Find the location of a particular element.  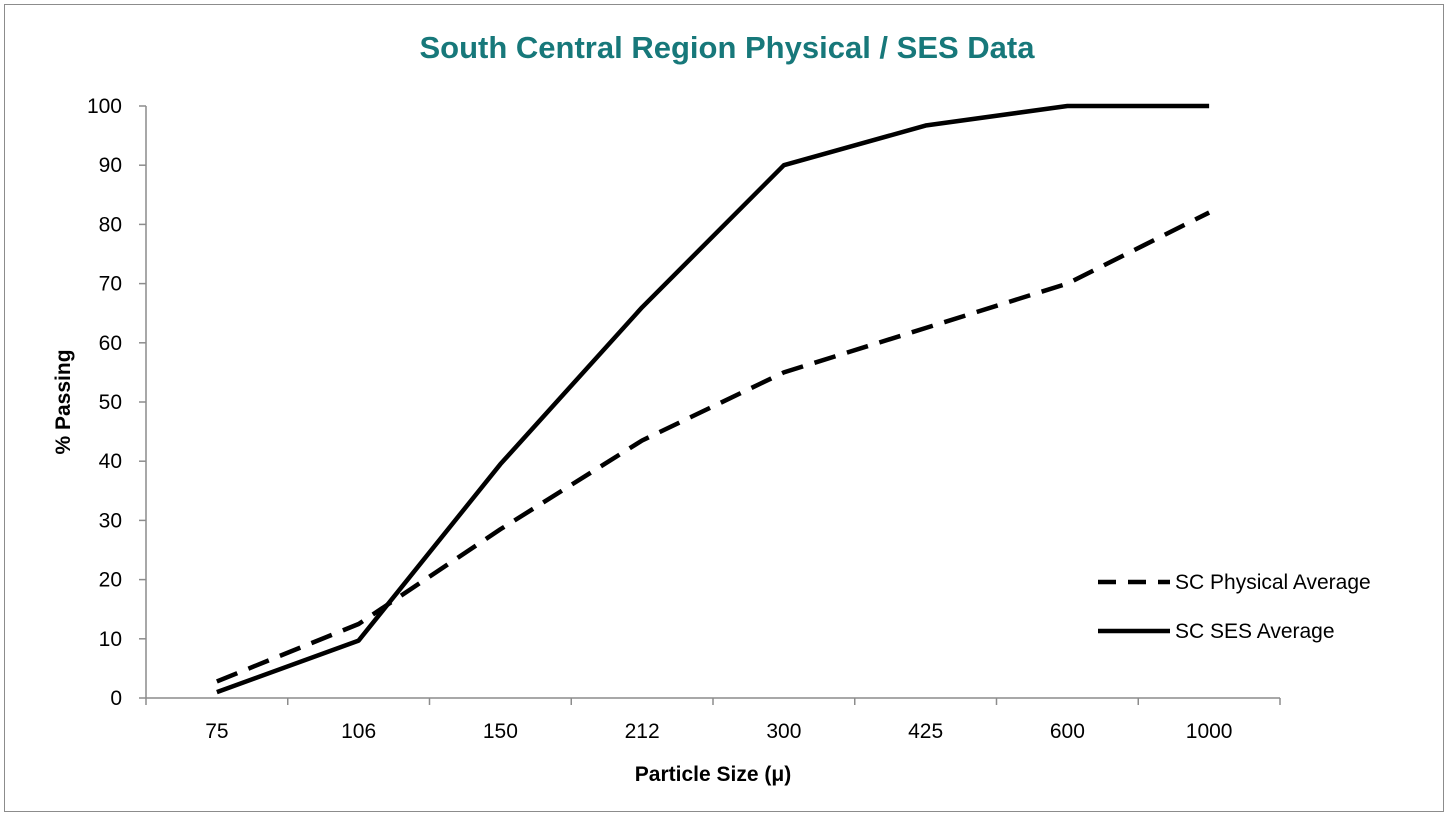

y-tick-label: 40 is located at coordinates (110, 461).